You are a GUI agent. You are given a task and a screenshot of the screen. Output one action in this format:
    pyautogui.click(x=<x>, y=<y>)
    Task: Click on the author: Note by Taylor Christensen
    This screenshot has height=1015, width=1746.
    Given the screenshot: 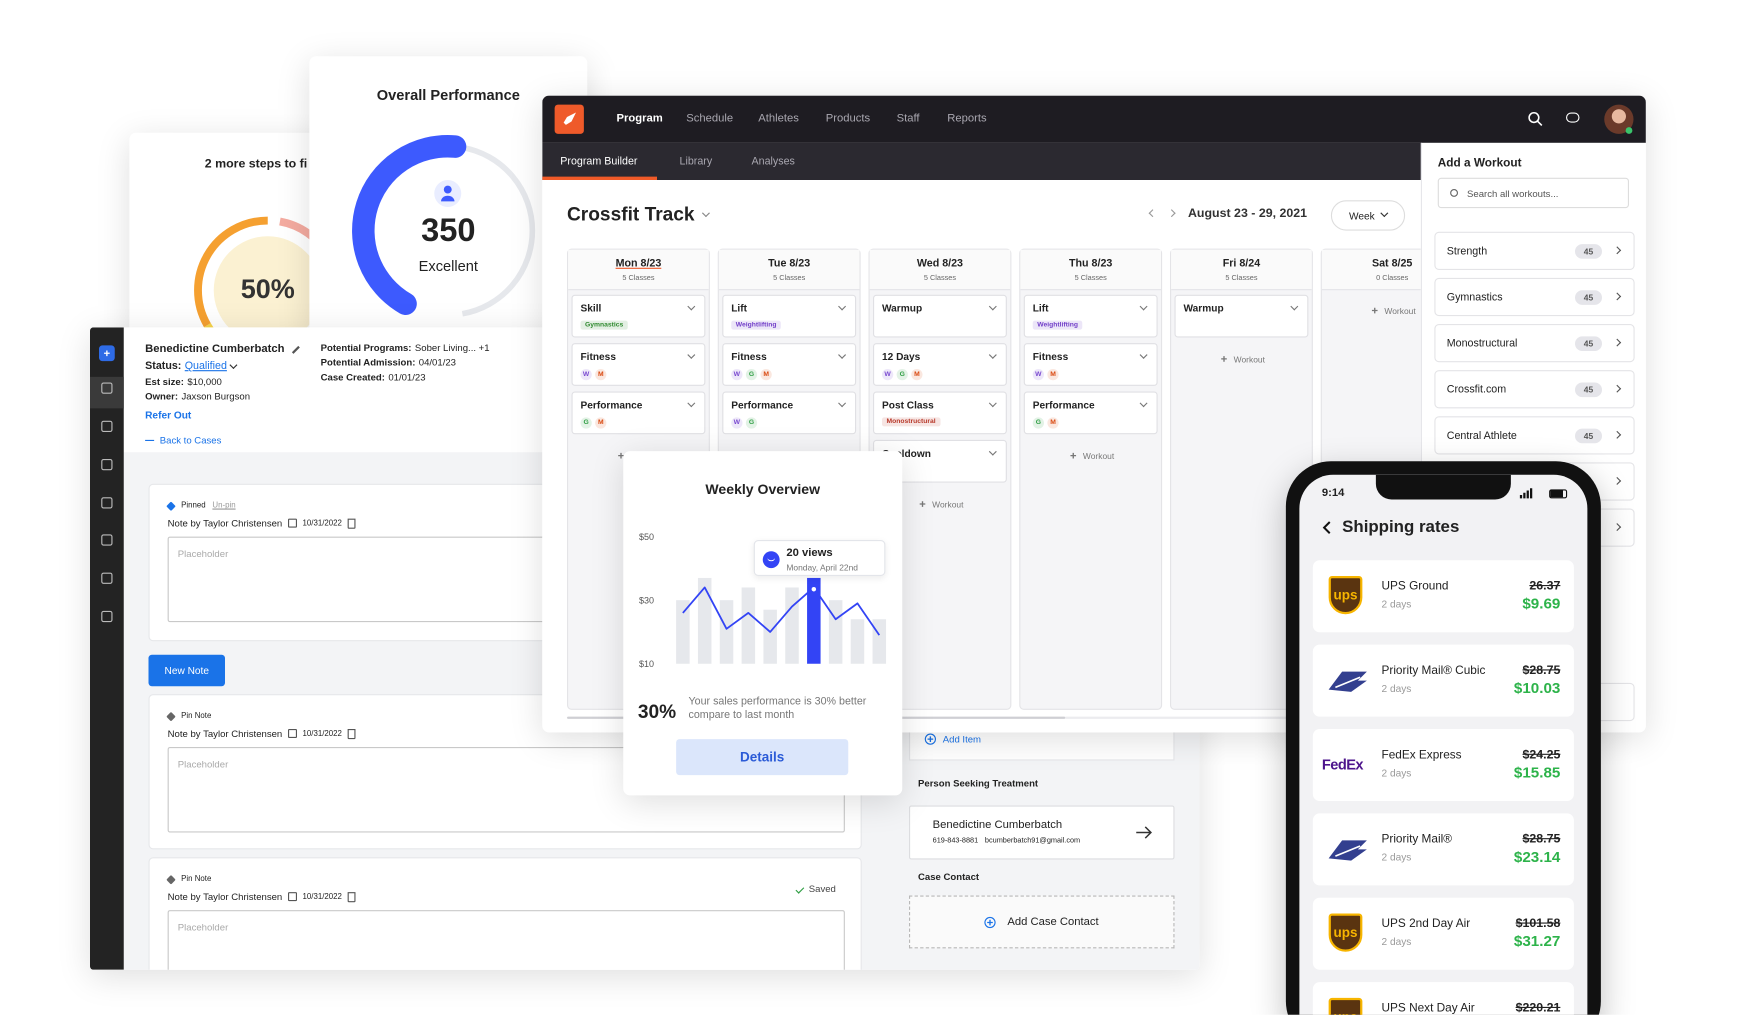 What is the action you would take?
    pyautogui.click(x=225, y=523)
    